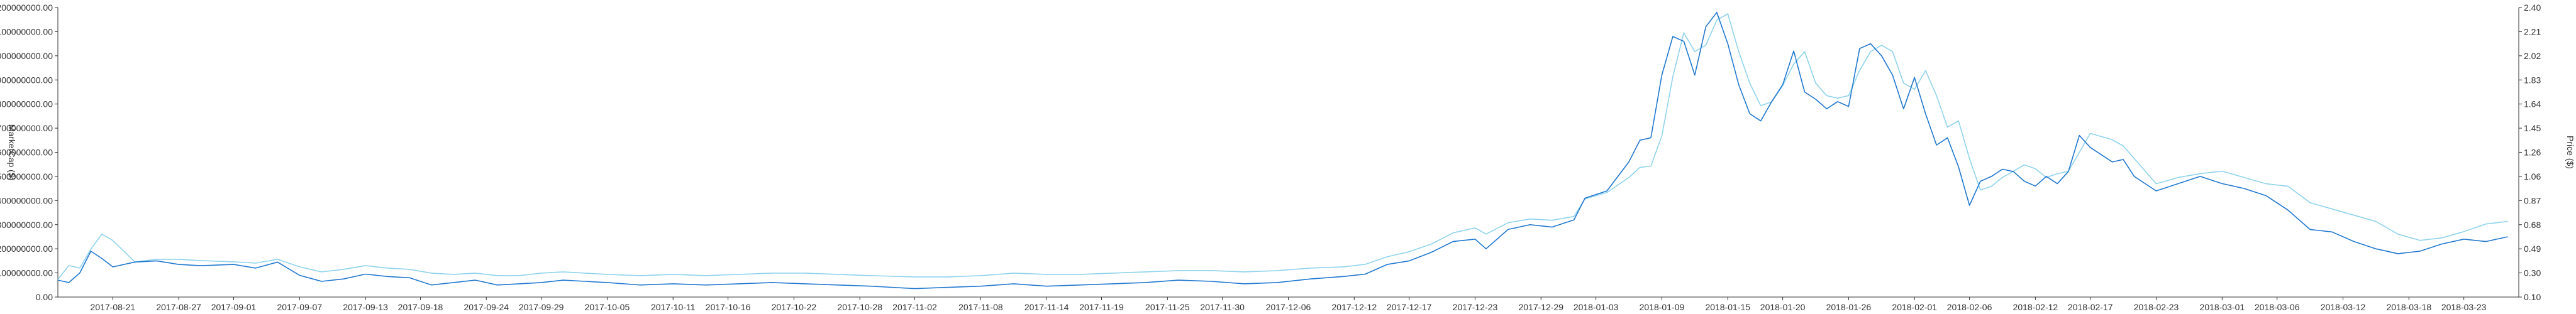  Describe the element at coordinates (2532, 8) in the screenshot. I see `right-tick-label: 2.40` at that location.